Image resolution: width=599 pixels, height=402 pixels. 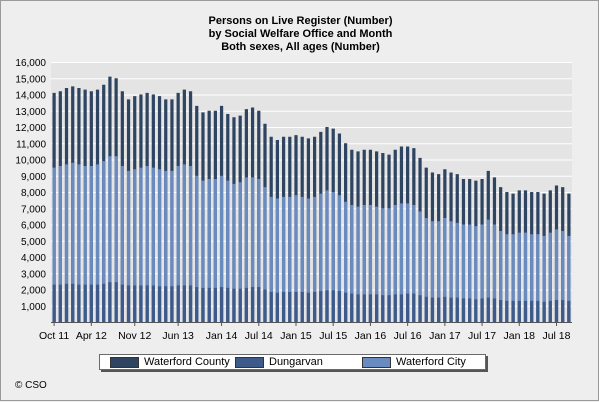 What do you see at coordinates (33, 242) in the screenshot?
I see `y-tick-label: 5,000` at bounding box center [33, 242].